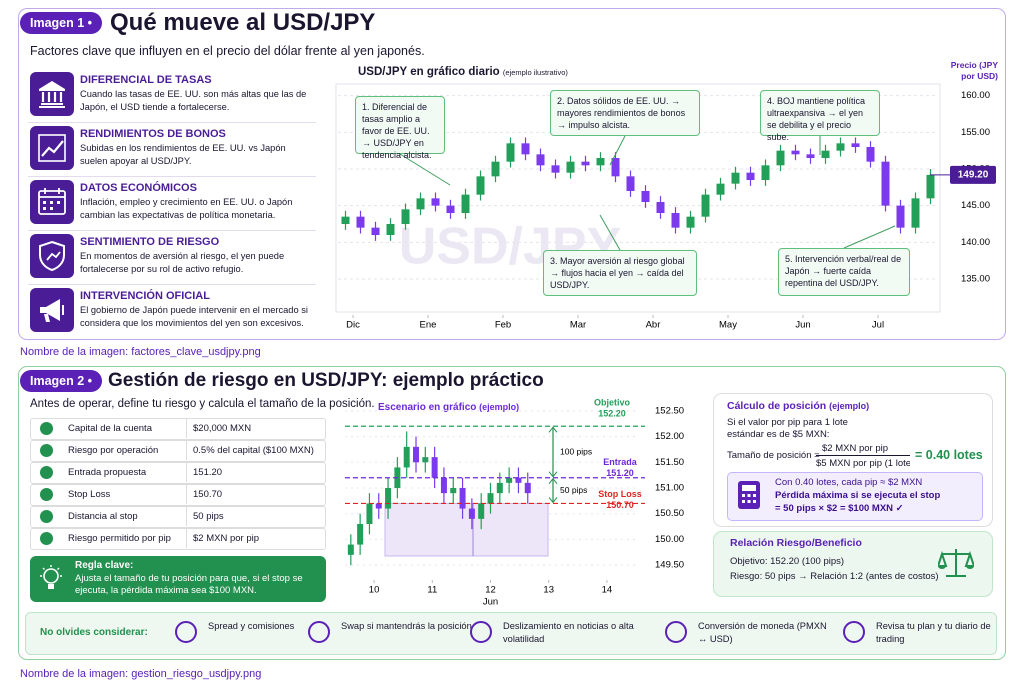  Describe the element at coordinates (429, 72) in the screenshot. I see `chart-title-text: USD/JPY en gráfico diario` at that location.